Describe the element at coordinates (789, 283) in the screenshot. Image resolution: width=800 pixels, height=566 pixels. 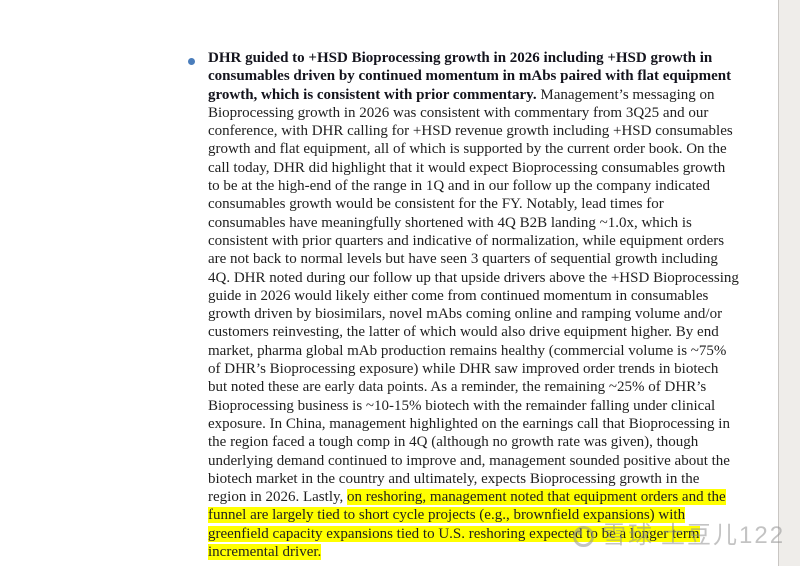
I see `scrollbar-track` at that location.